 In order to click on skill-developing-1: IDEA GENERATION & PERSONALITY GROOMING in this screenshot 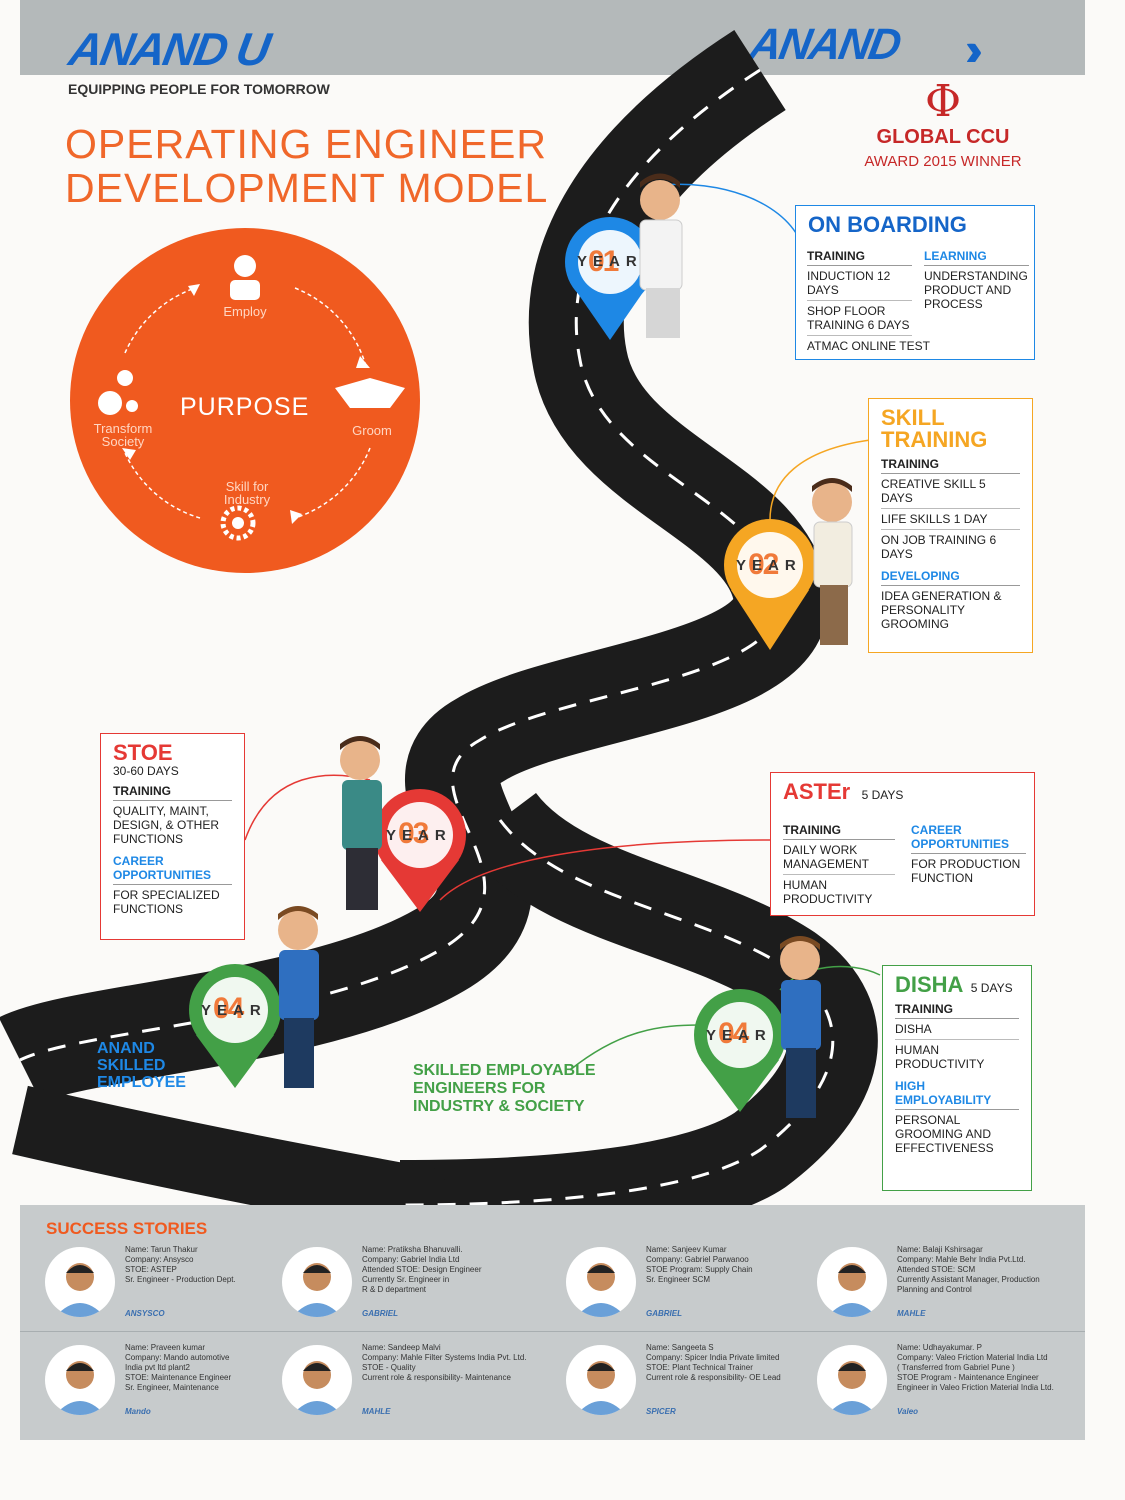, I will do `click(941, 610)`.